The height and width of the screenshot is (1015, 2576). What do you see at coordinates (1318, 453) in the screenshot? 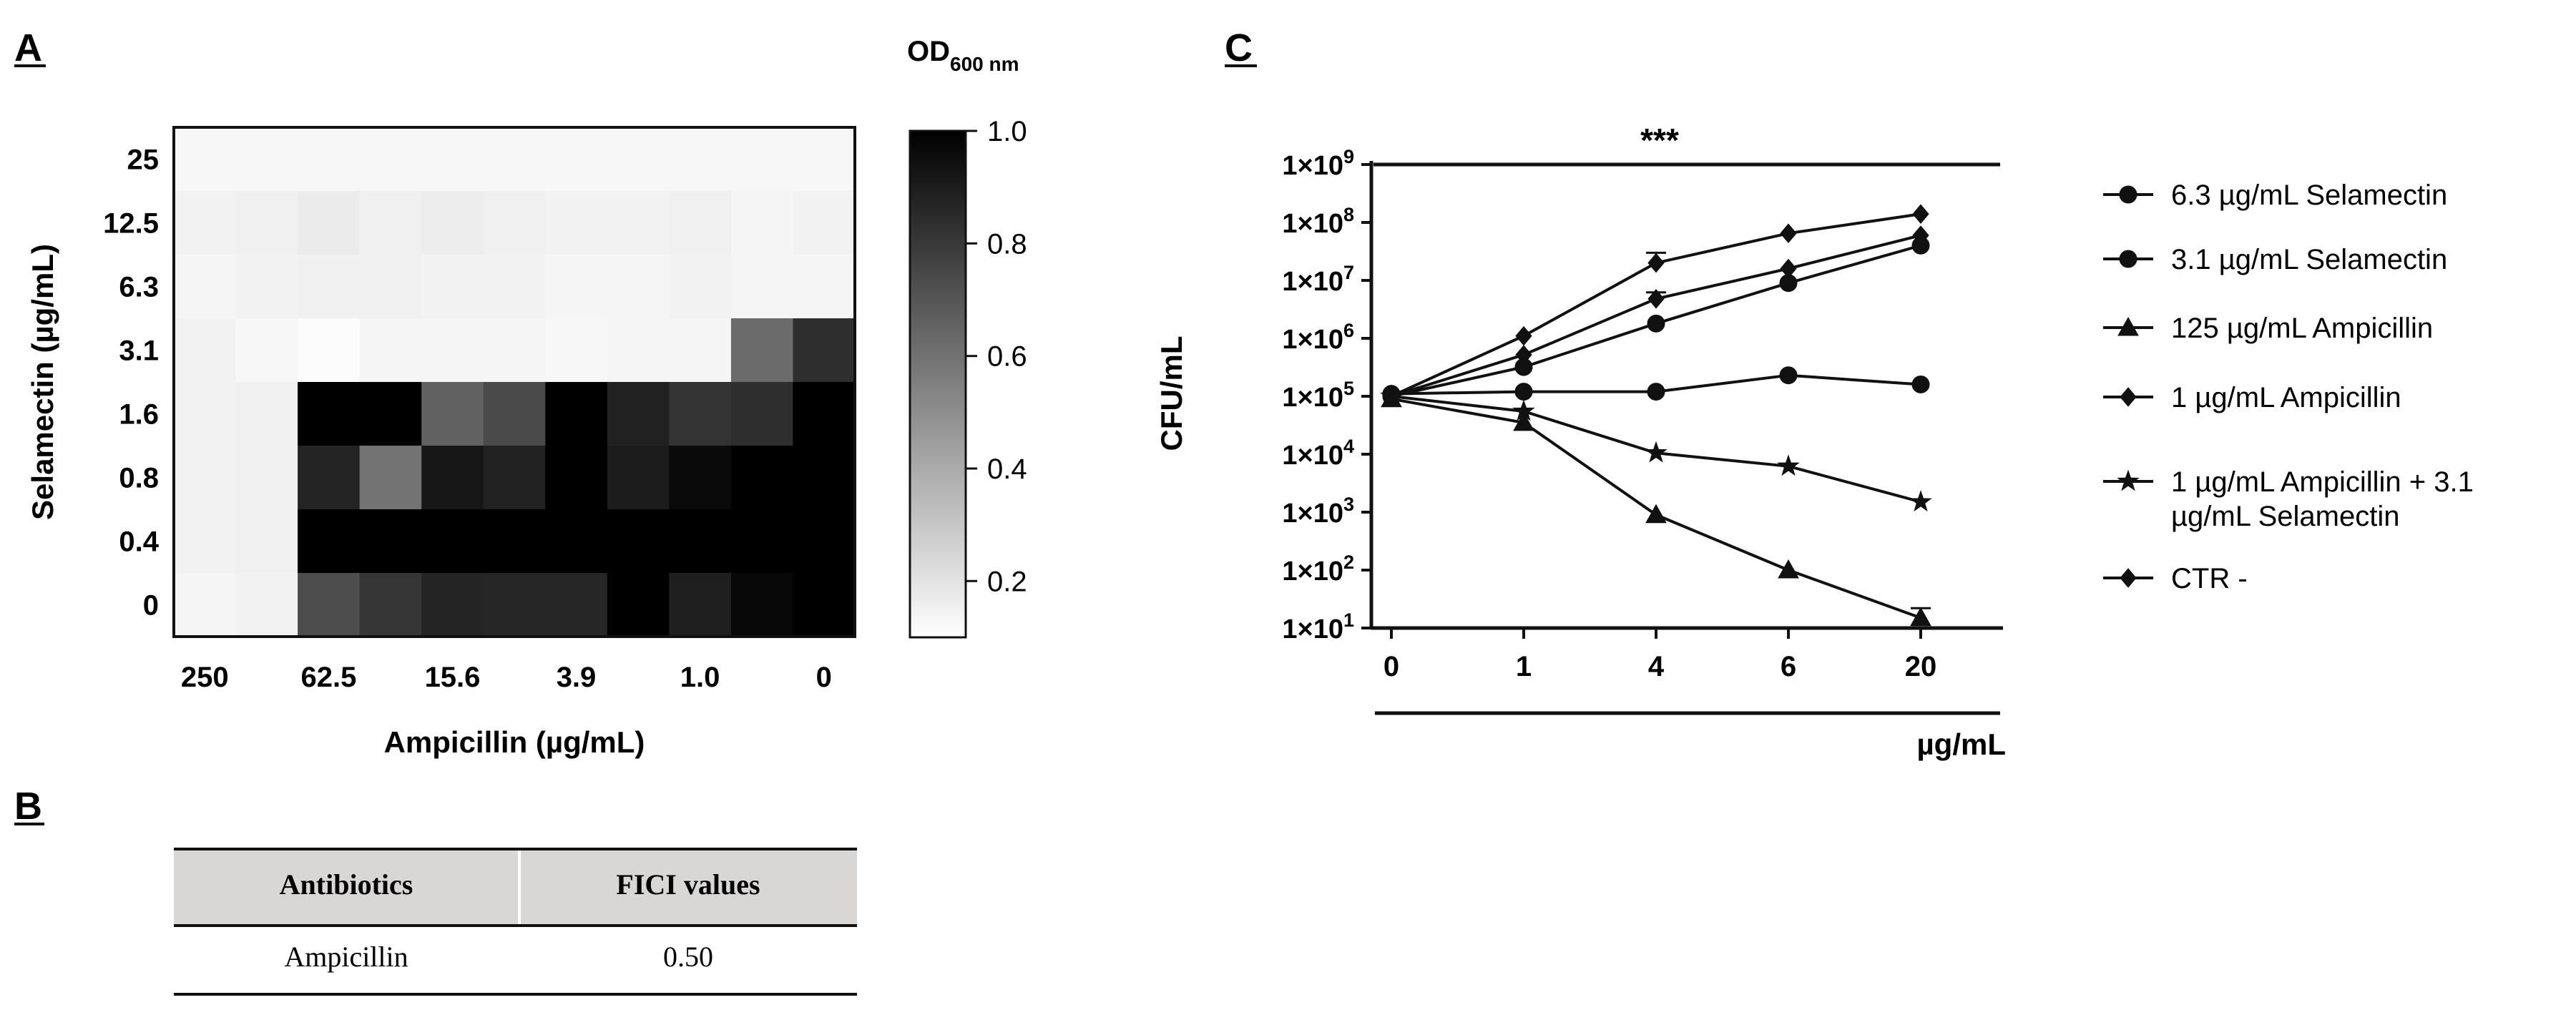
I see `y-tick-label: 1×10⁴` at bounding box center [1318, 453].